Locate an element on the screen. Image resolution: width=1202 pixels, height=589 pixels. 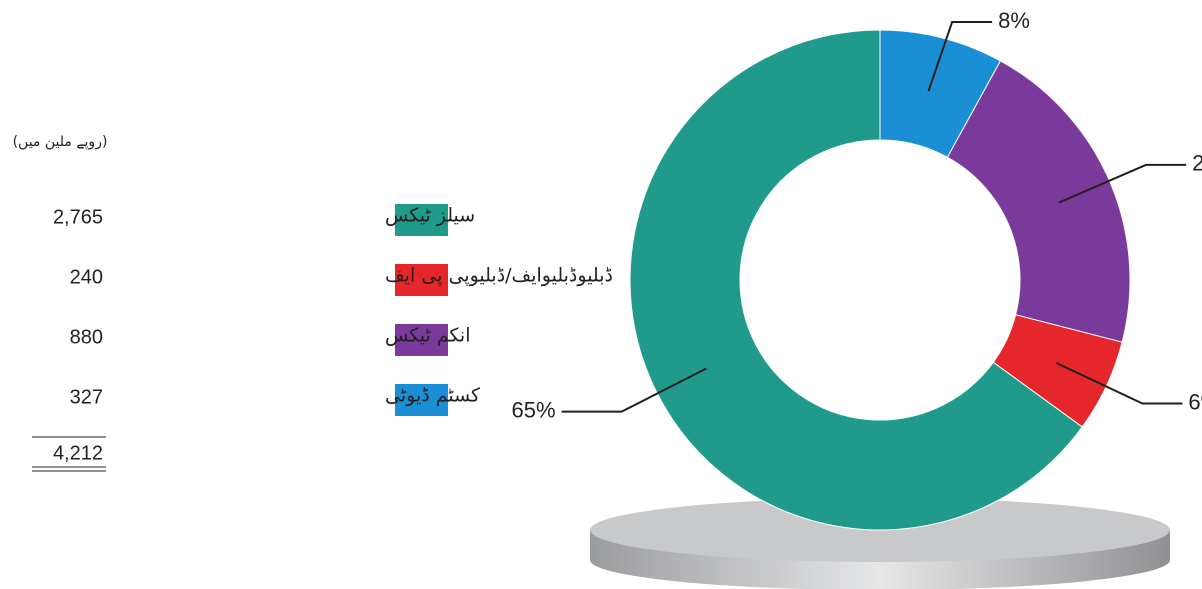
legend-label: انکم ٹیکس is located at coordinates (427, 336).